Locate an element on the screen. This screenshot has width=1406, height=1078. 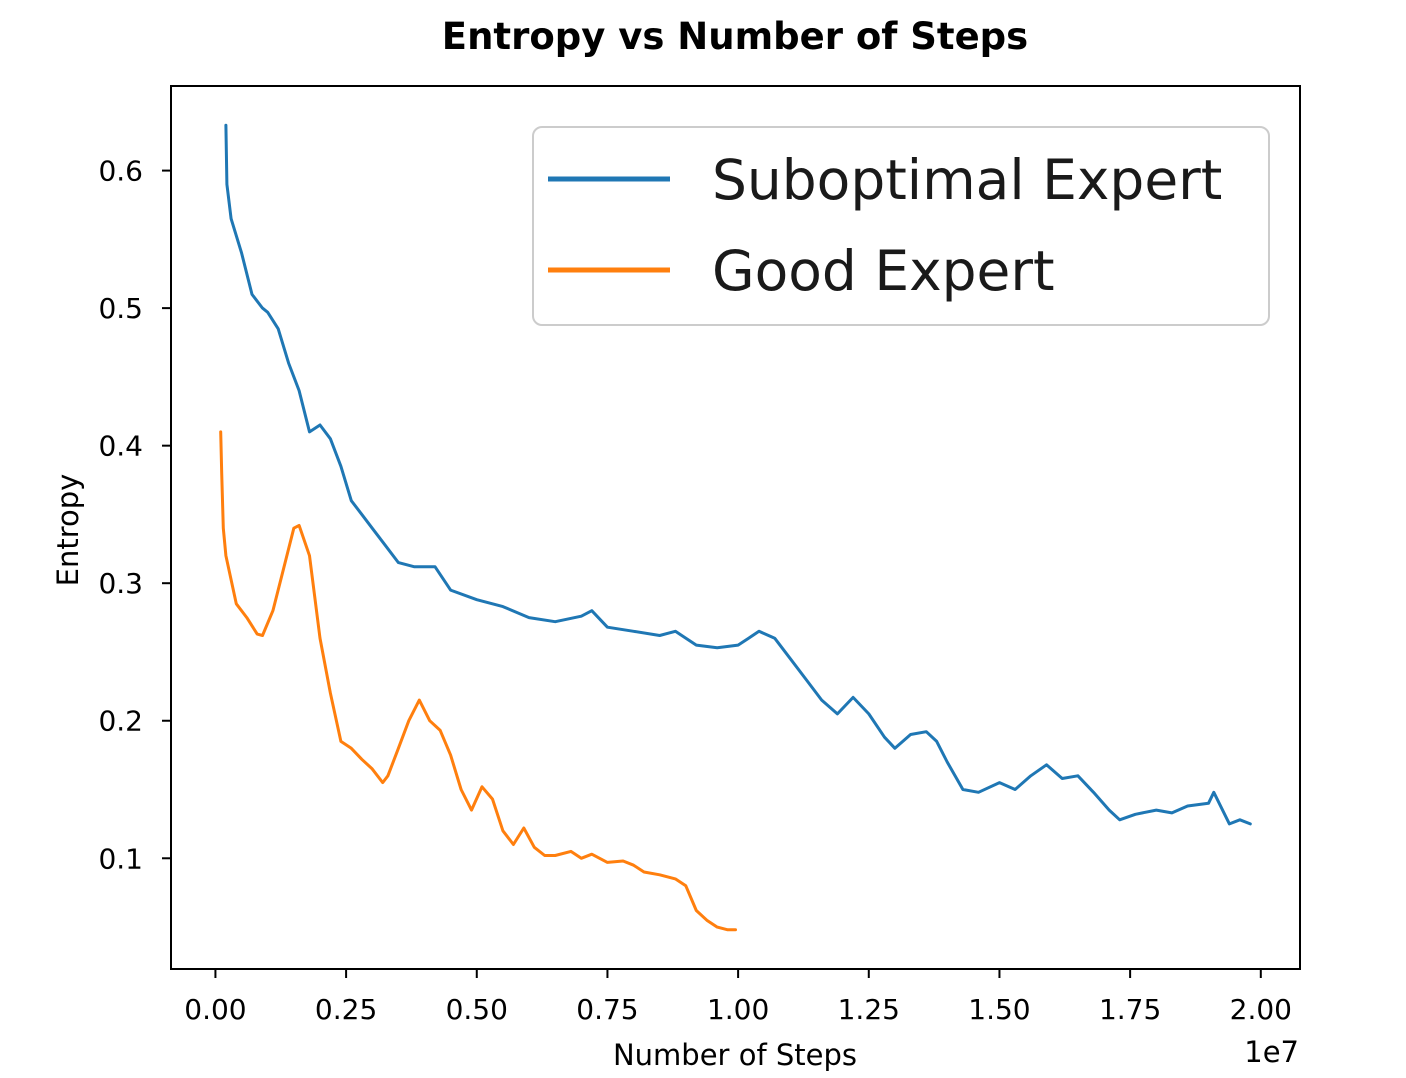
y-axis: 0.1 0.2 0.3 0.4 0.5 0.6 is located at coordinates (134, 515).